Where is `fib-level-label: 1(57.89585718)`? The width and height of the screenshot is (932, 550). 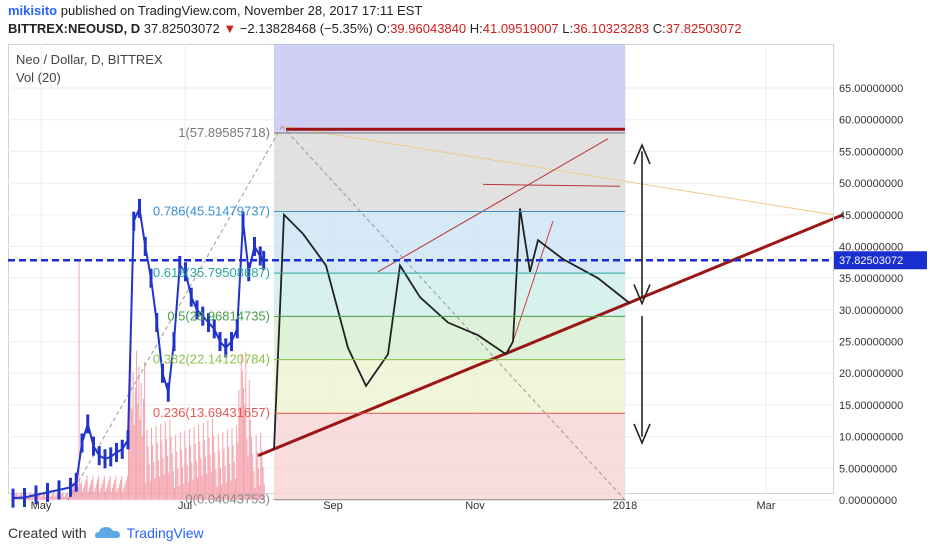 fib-level-label: 1(57.89585718) is located at coordinates (224, 132).